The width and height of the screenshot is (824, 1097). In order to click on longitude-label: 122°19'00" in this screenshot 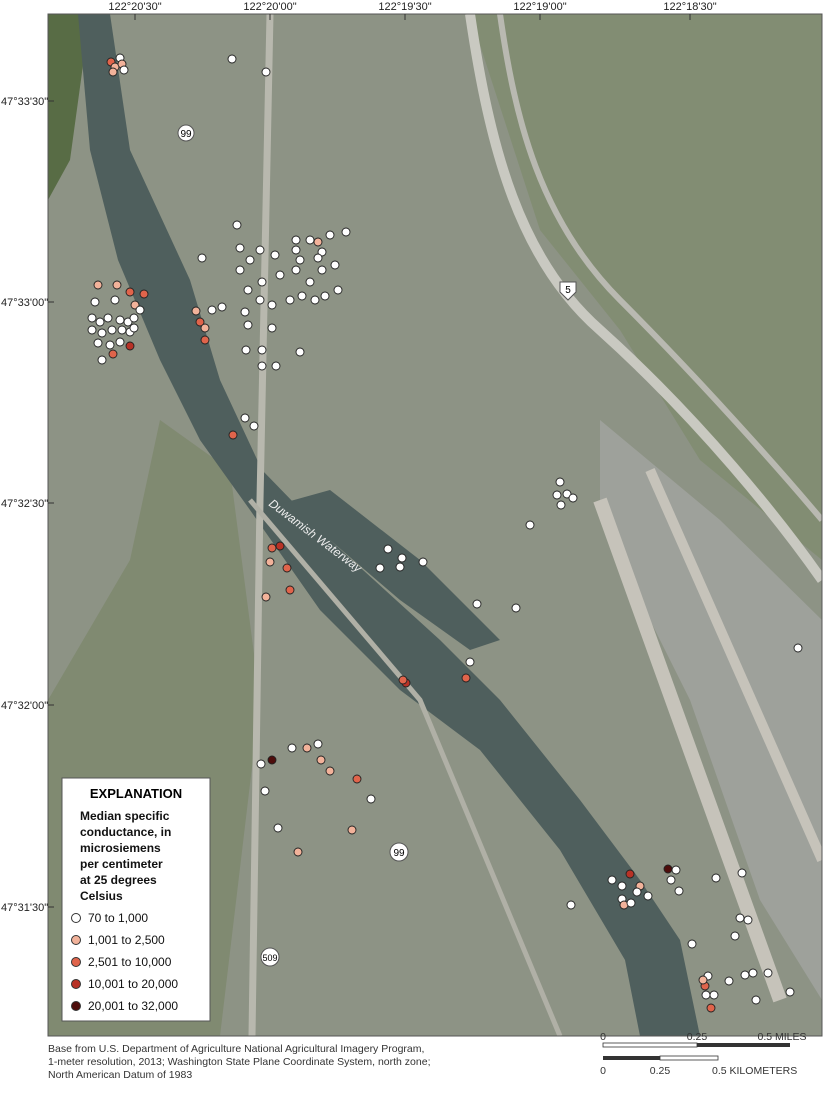, I will do `click(539, 7)`.